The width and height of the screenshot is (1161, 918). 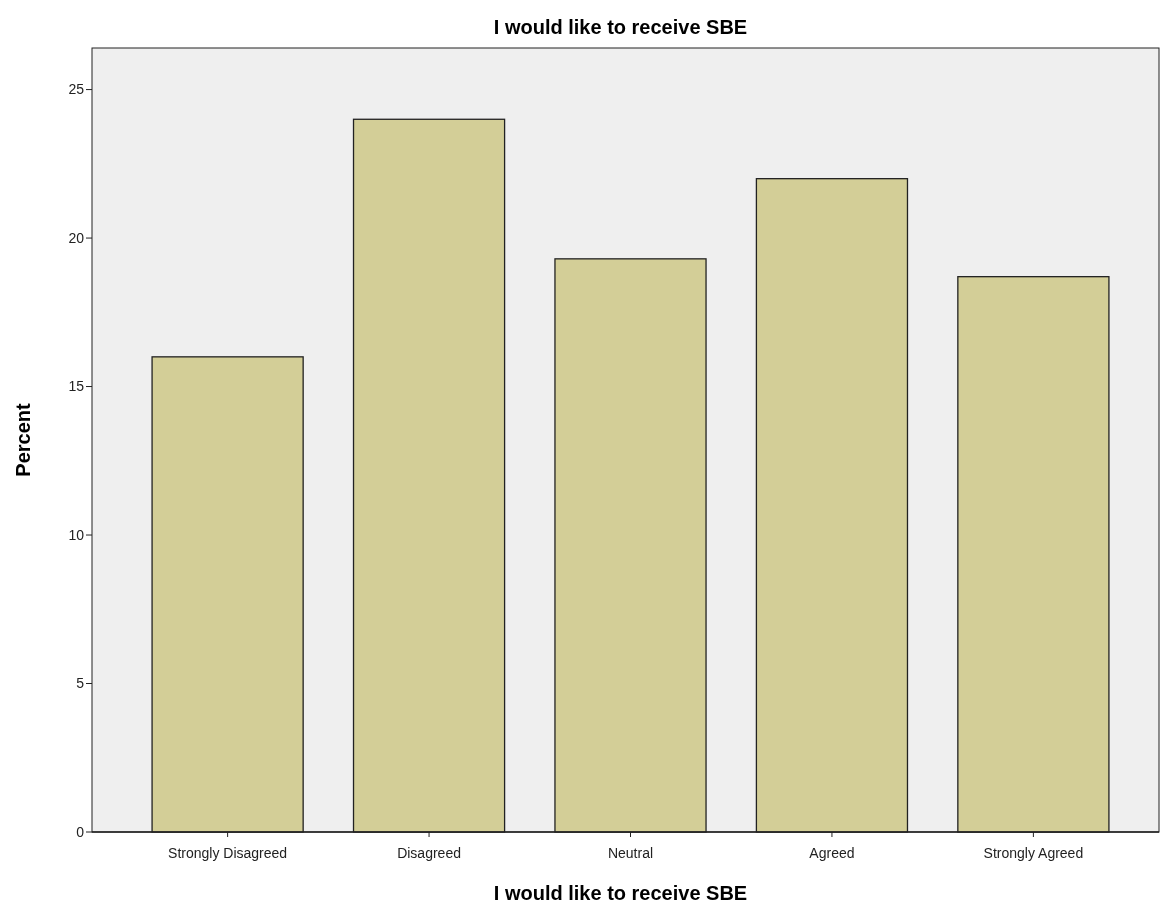 What do you see at coordinates (228, 853) in the screenshot?
I see `x-tick-label: Strongly Disagreed` at bounding box center [228, 853].